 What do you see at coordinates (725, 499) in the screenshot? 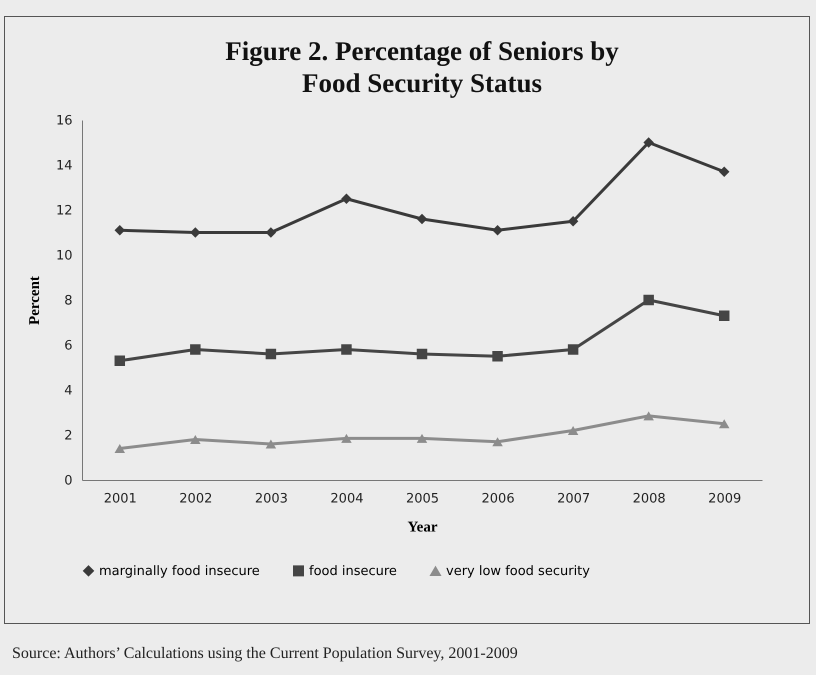
I see `x-tick-label: 2009` at bounding box center [725, 499].